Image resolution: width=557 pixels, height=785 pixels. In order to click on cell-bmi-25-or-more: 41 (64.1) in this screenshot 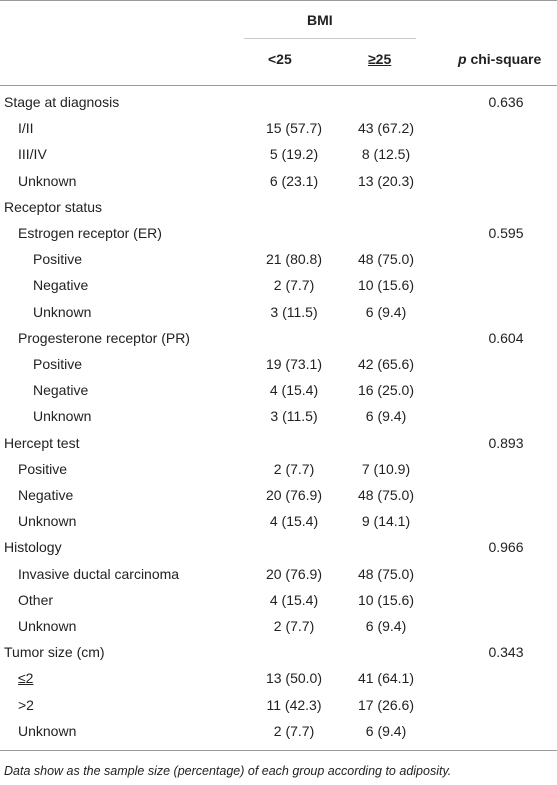, I will do `click(386, 678)`.